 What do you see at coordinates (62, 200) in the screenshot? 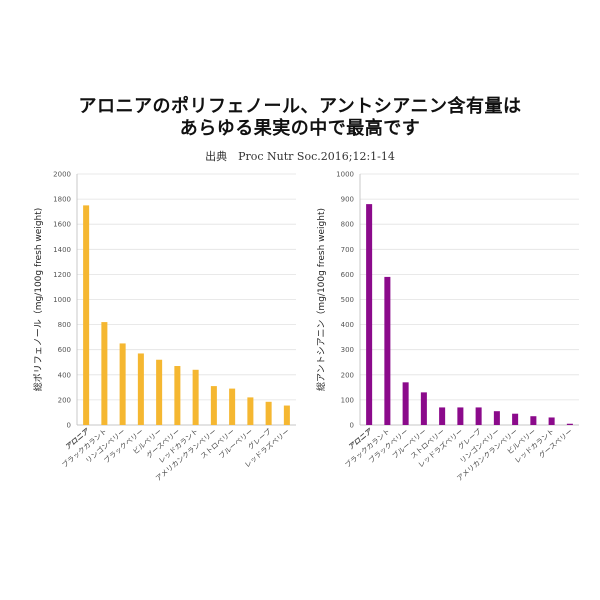
I see `y-tick-label: 1800` at bounding box center [62, 200].